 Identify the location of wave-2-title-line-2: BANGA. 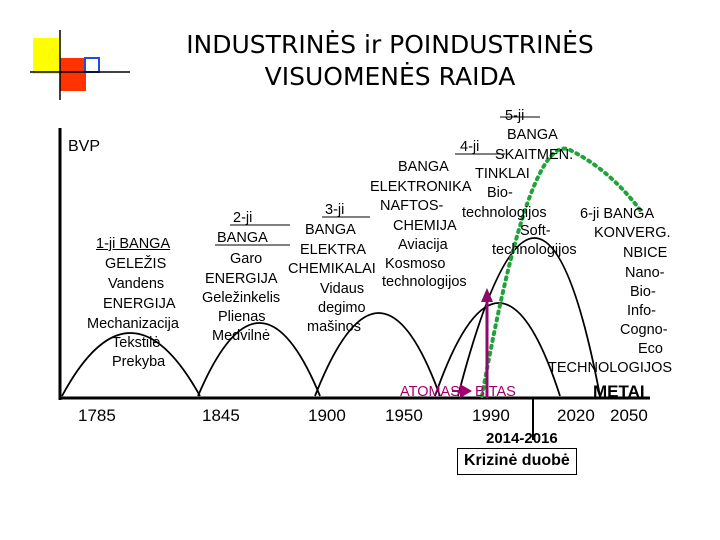
(242, 238).